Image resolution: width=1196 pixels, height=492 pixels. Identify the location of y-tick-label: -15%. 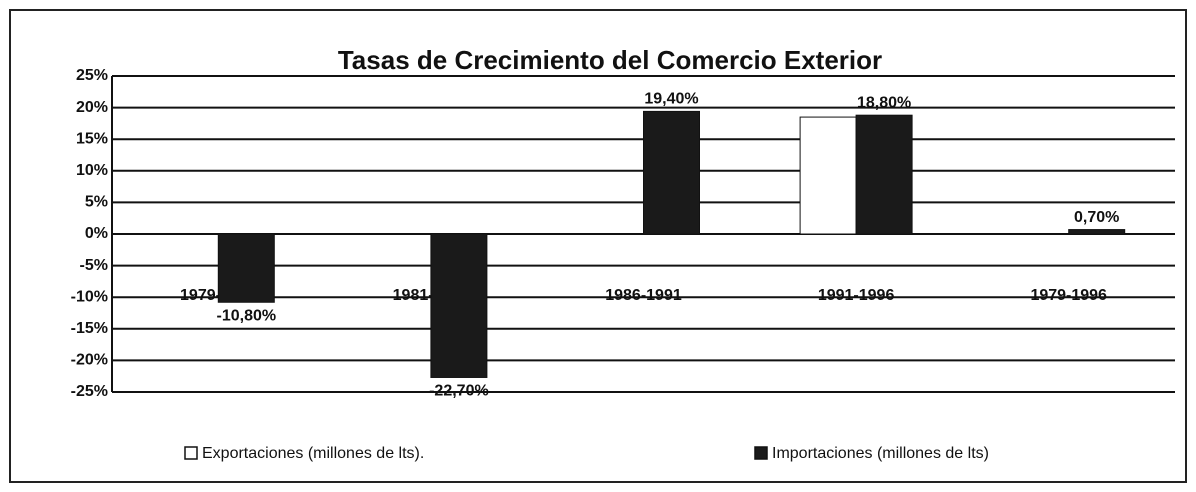
(89, 328).